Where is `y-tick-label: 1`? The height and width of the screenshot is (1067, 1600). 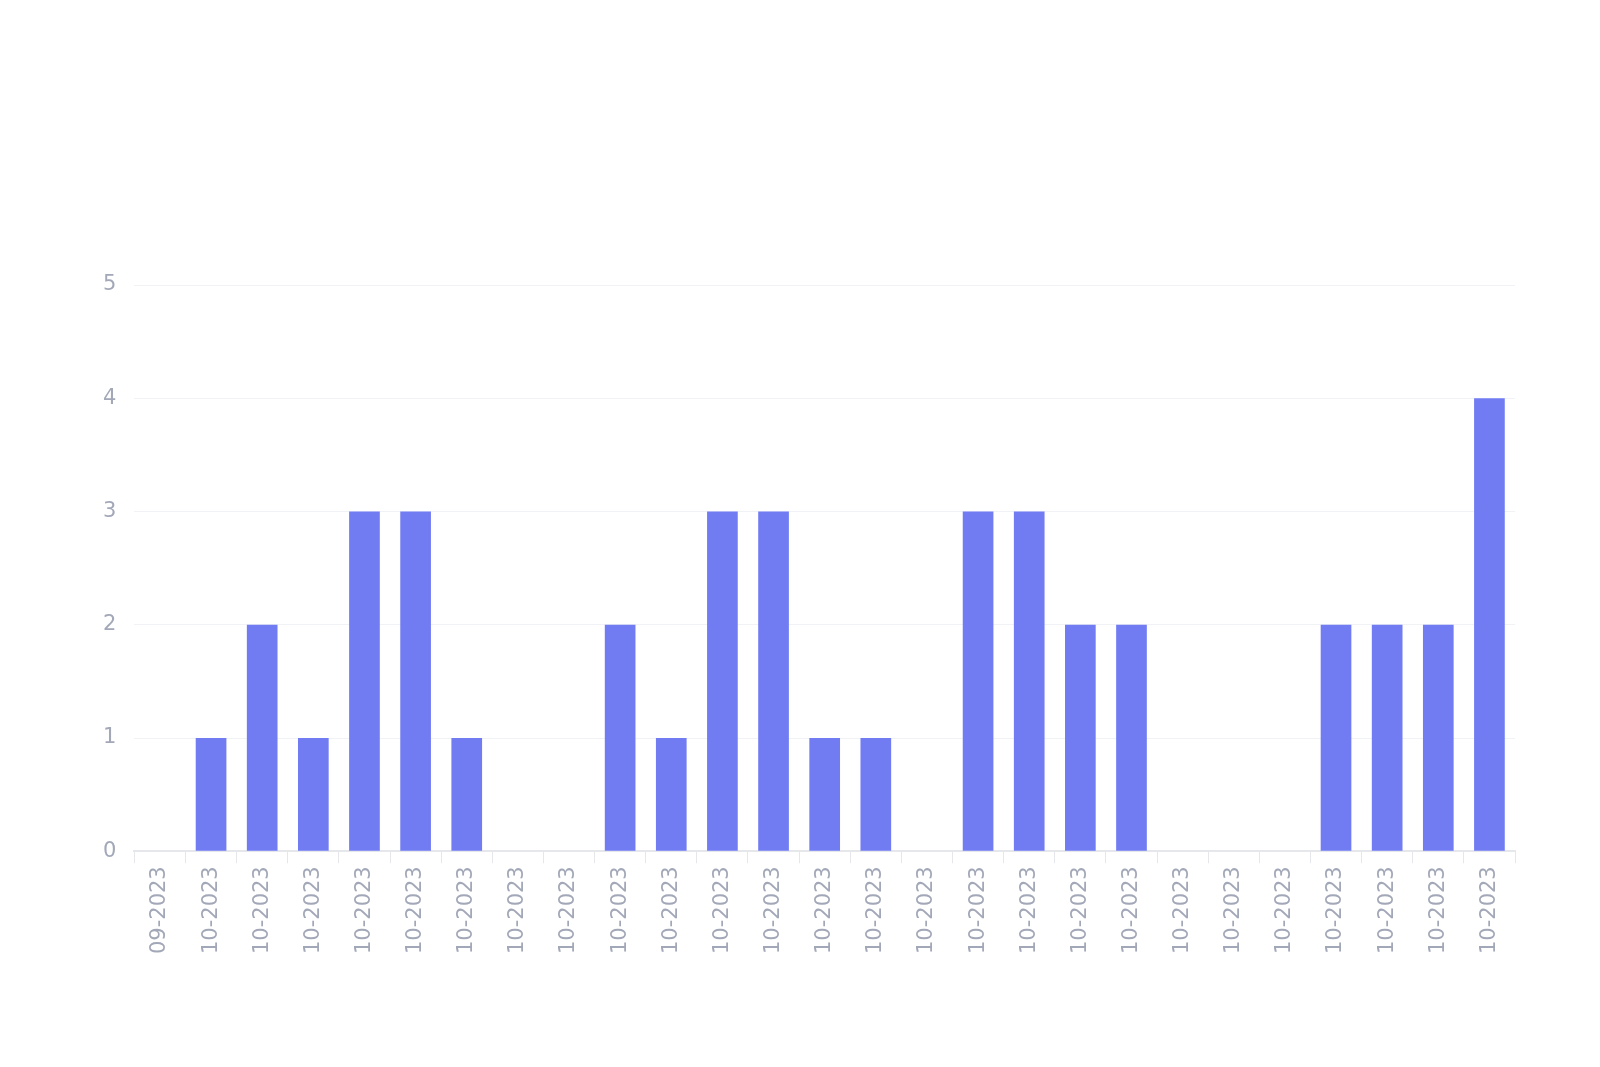
y-tick-label: 1 is located at coordinates (109, 736).